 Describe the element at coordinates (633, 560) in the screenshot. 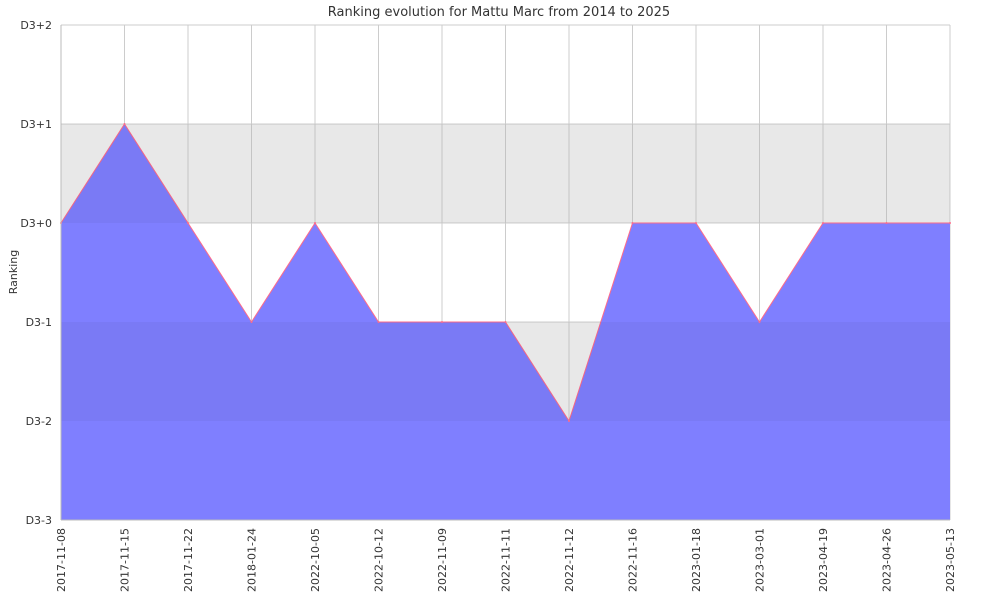

I see `x-tick-label: 2022-11-16` at that location.